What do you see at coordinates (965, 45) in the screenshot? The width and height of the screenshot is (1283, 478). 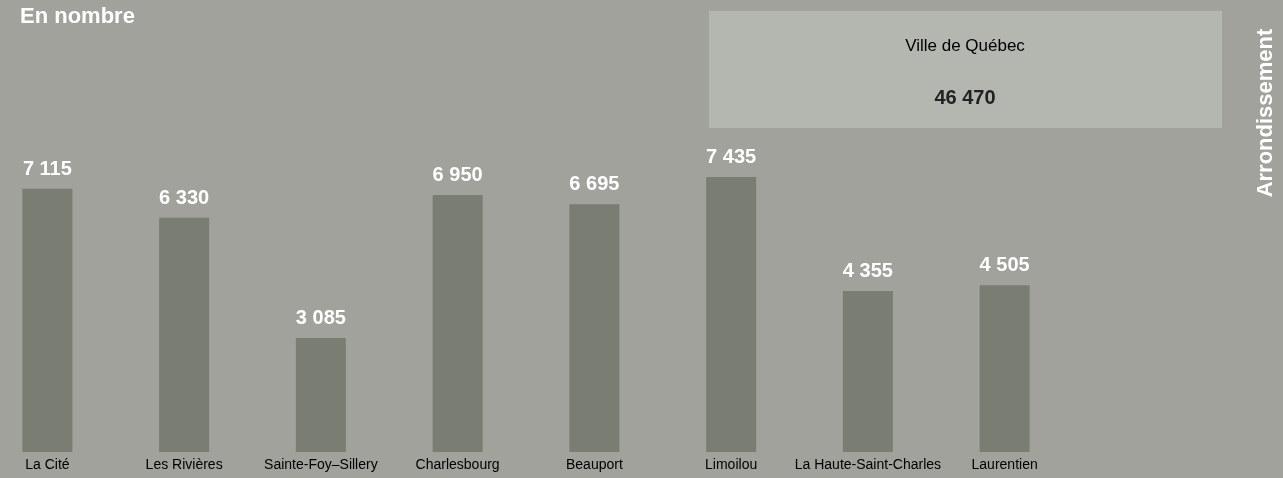 I see `text: Ville de Québec` at bounding box center [965, 45].